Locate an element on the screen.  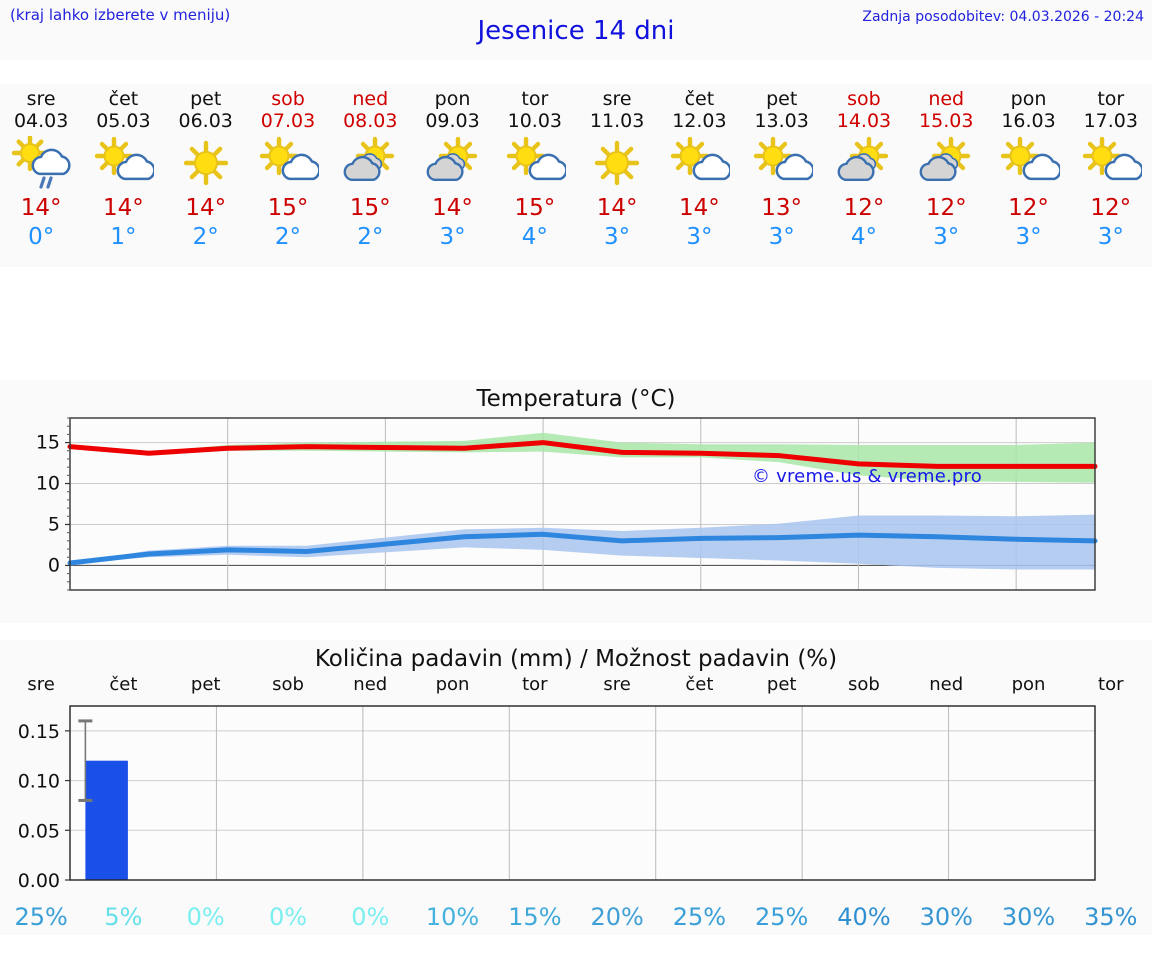
svg-text: 10 is located at coordinates (48, 484).